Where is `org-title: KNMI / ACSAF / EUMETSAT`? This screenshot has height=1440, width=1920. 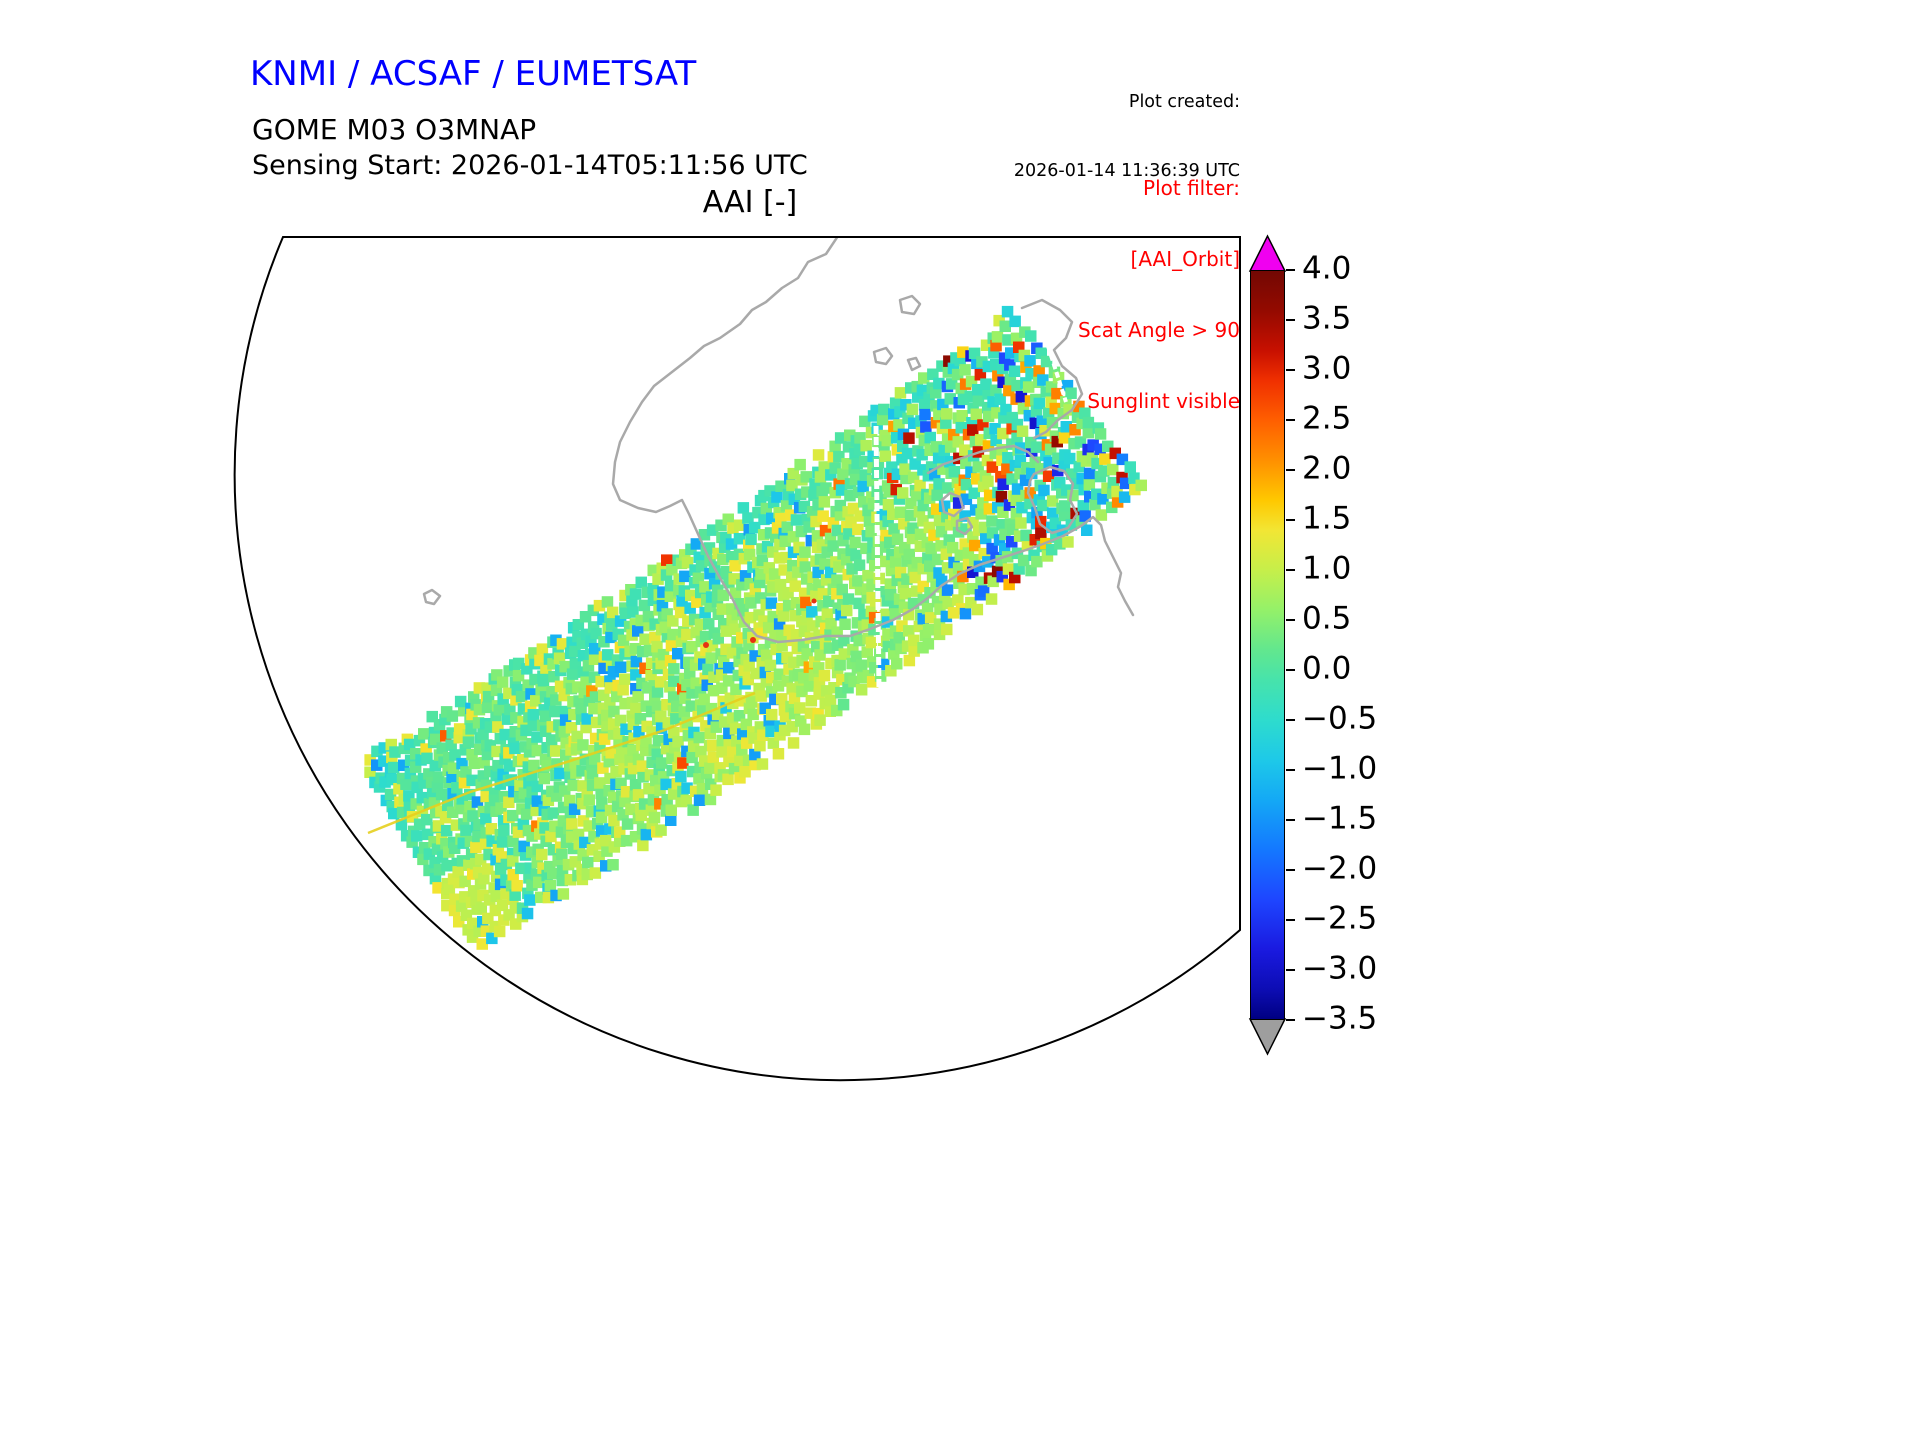 org-title: KNMI / ACSAF / EUMETSAT is located at coordinates (473, 74).